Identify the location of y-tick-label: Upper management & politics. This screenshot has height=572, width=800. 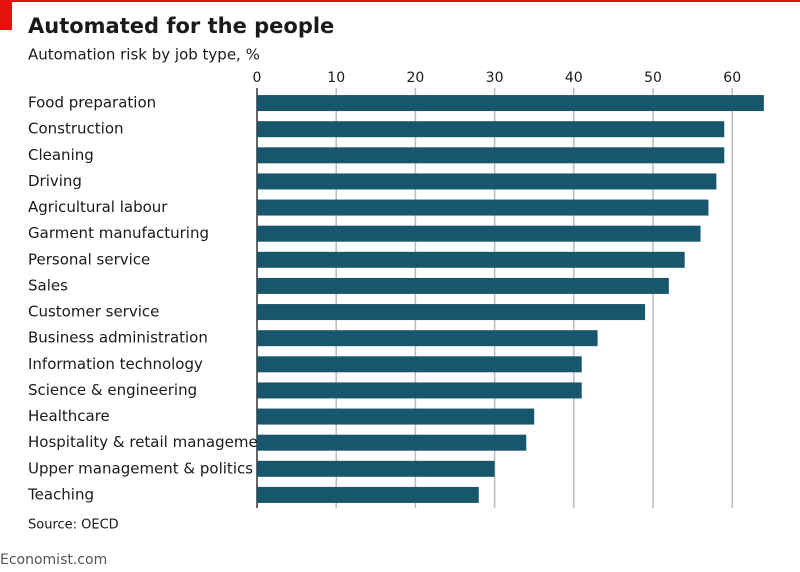
(140, 468).